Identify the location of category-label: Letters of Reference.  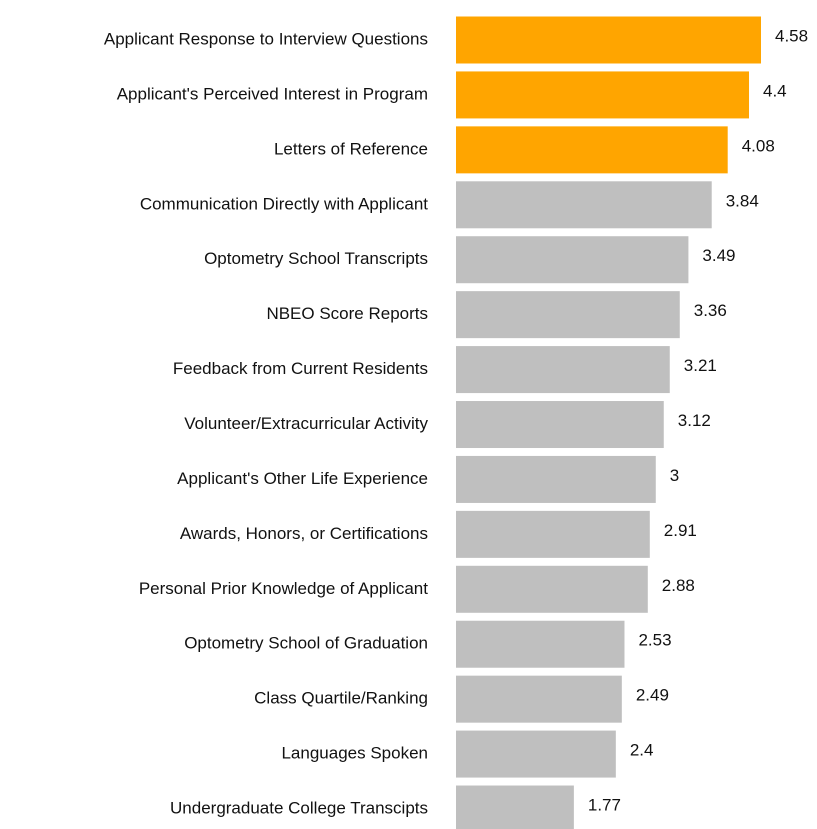
(351, 148).